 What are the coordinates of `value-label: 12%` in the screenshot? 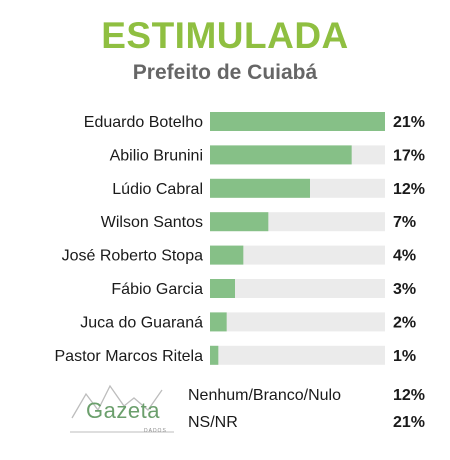 It's located at (409, 189).